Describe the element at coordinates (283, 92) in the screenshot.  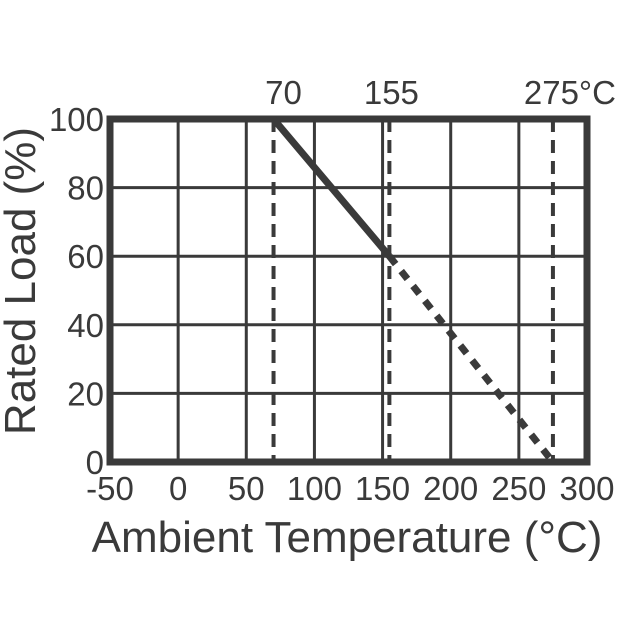
I see `guide-label-70: 70` at that location.